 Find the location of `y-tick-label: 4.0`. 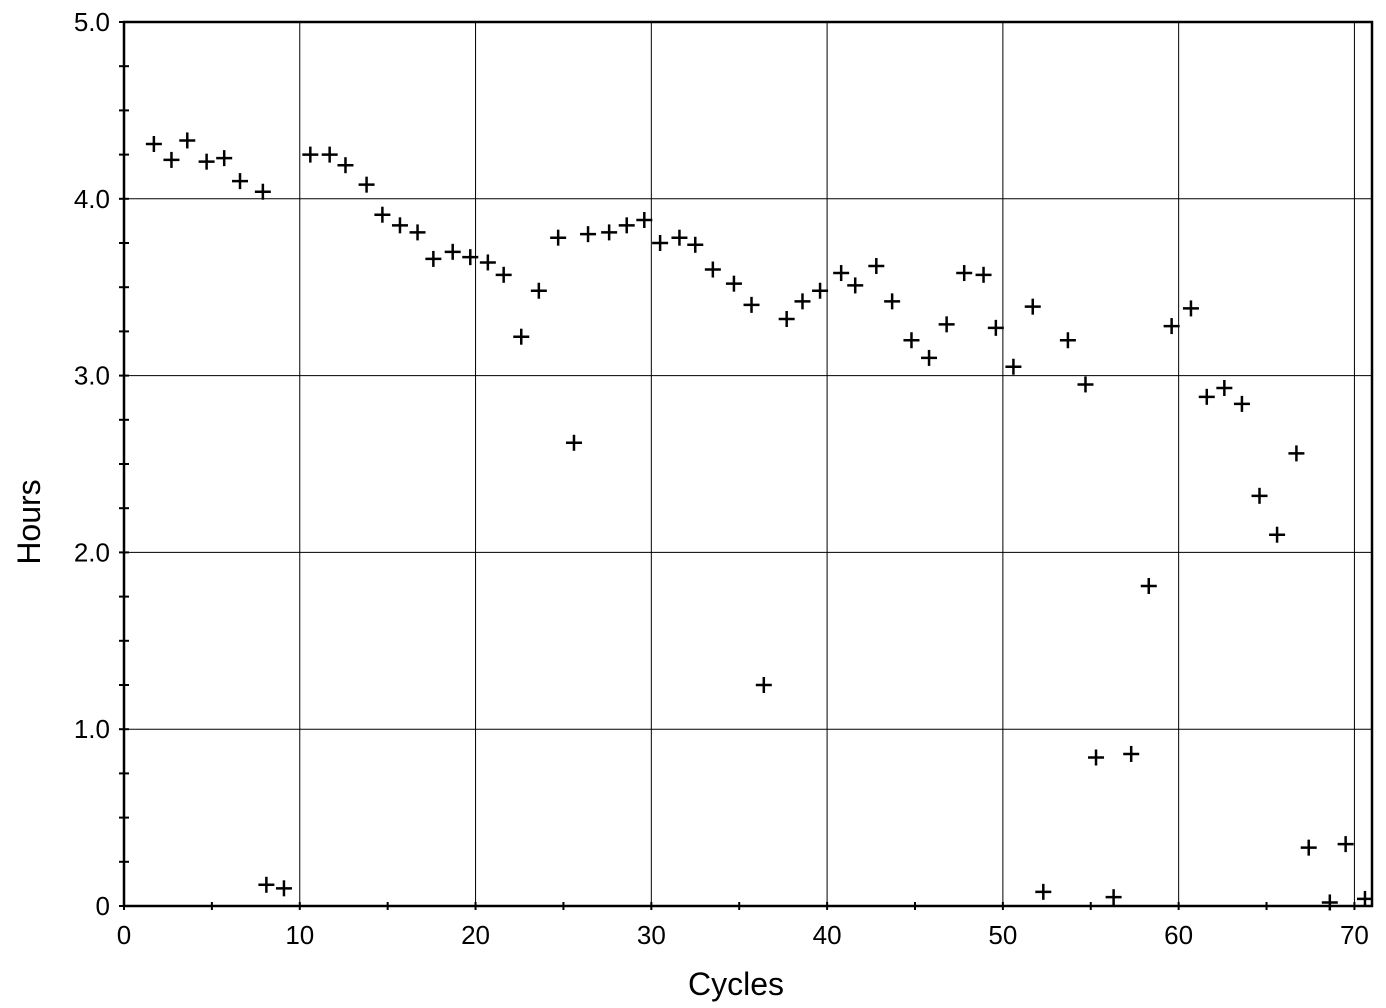

y-tick-label: 4.0 is located at coordinates (92, 199).